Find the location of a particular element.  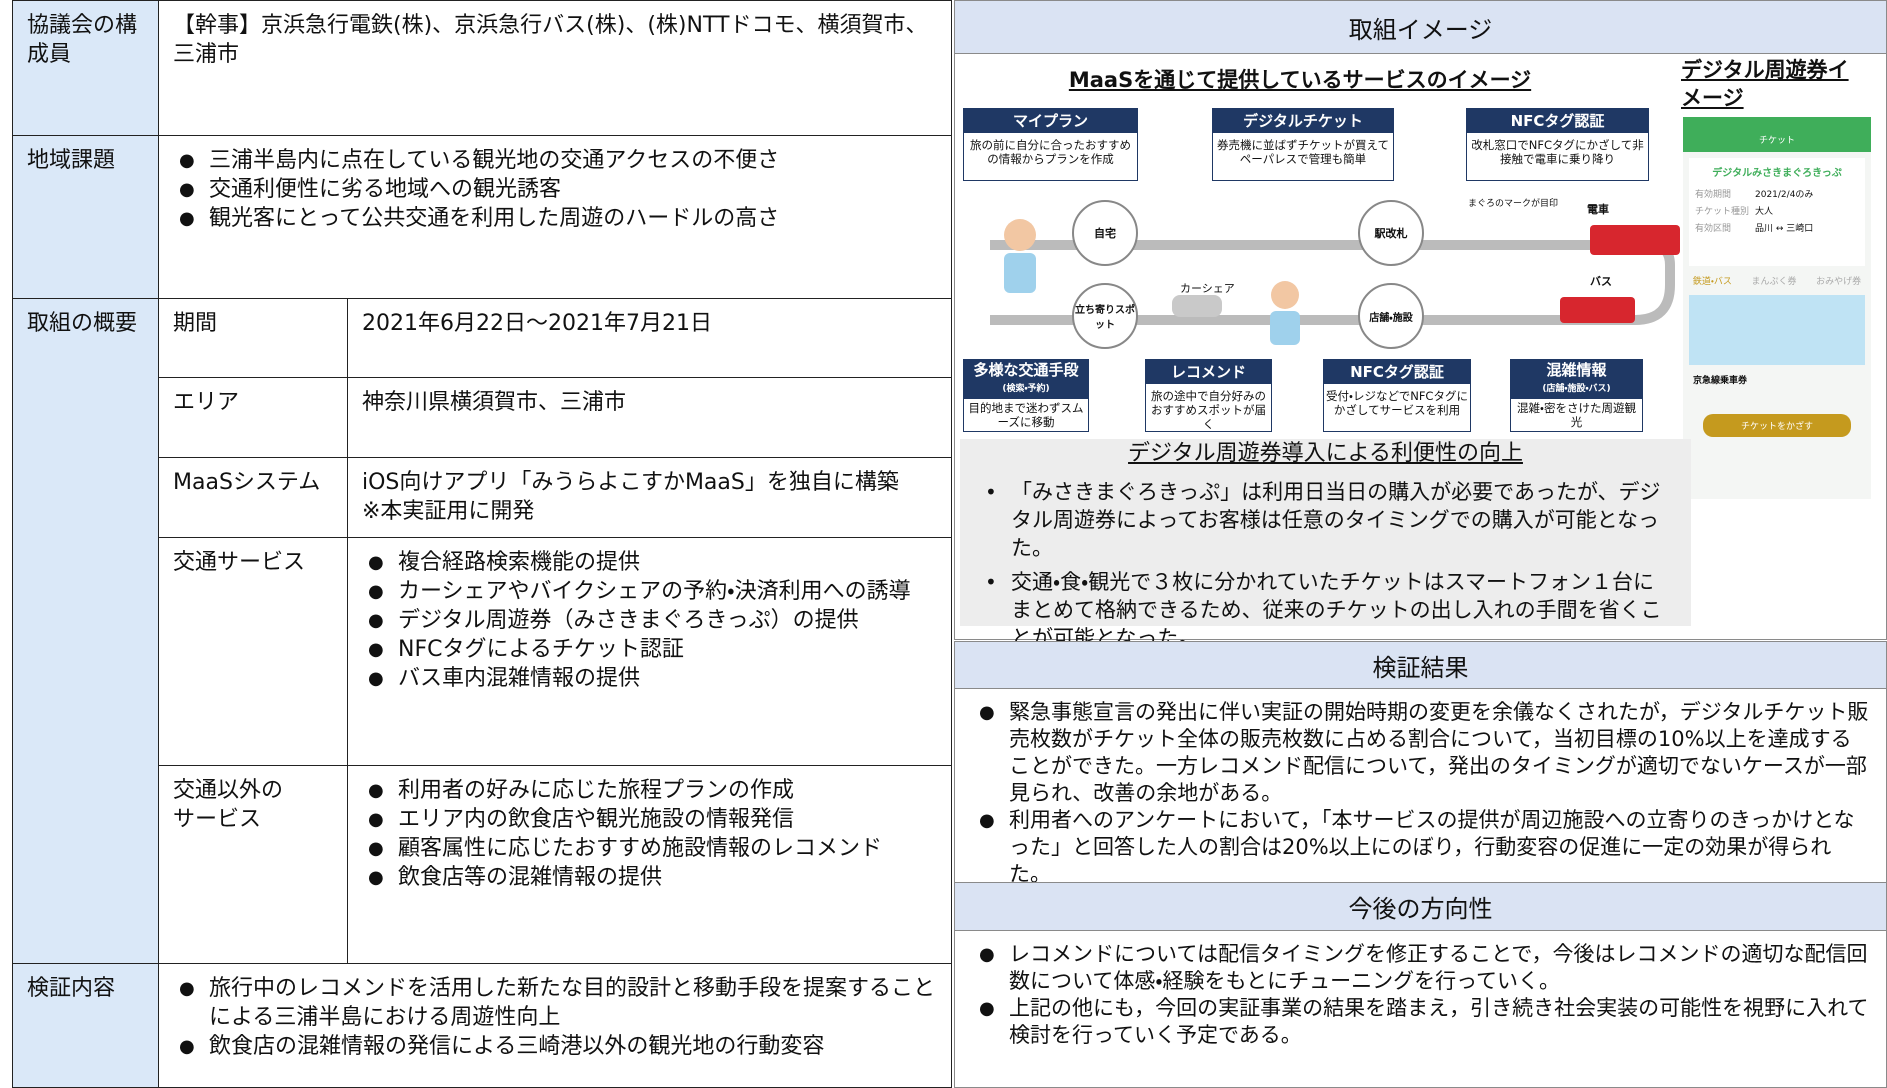

feature-box: レコメンド旅の途中で自分好みのおすすめスポットが届く is located at coordinates (1208, 395).